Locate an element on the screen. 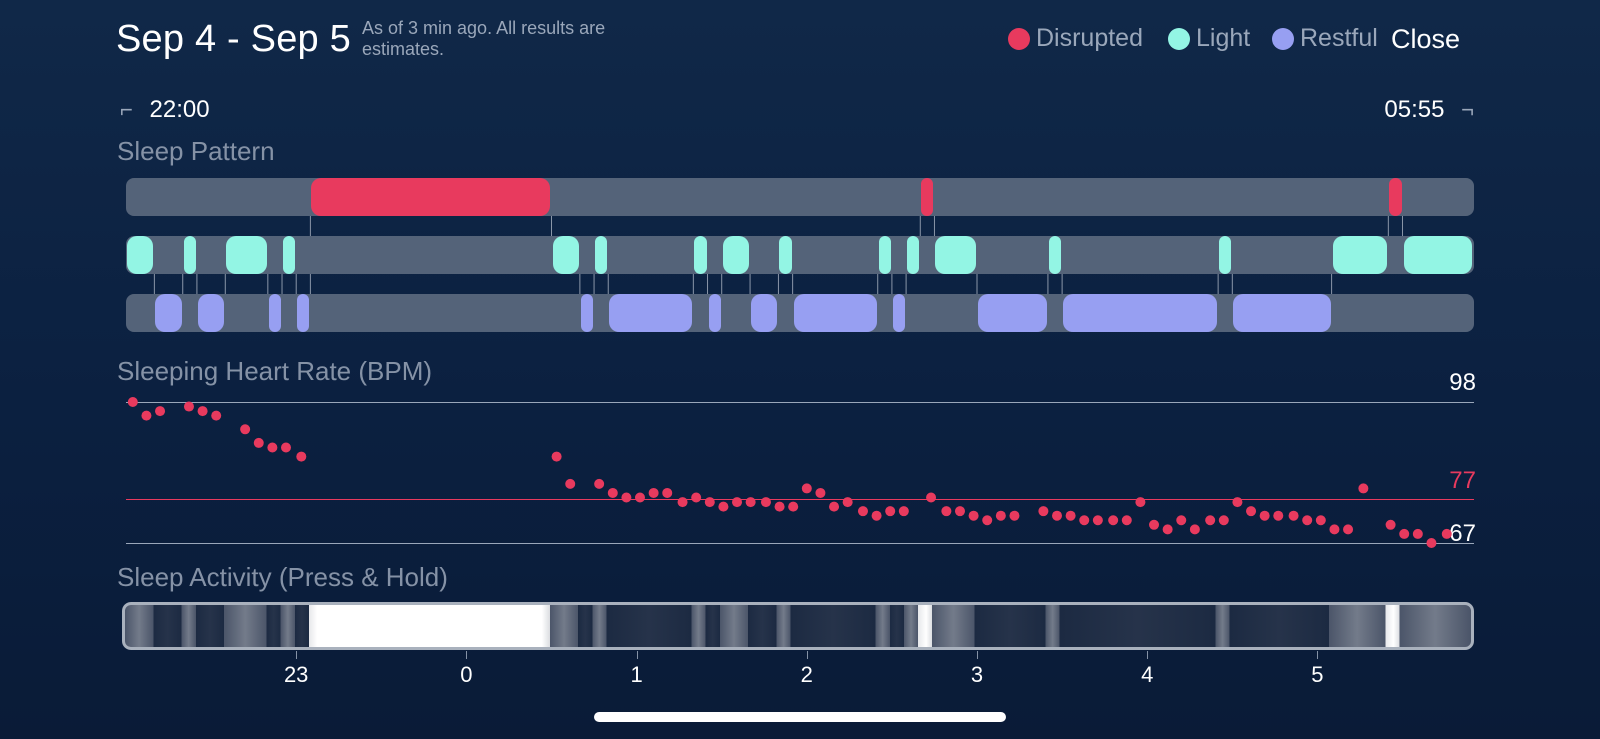  max-line is located at coordinates (800, 402).